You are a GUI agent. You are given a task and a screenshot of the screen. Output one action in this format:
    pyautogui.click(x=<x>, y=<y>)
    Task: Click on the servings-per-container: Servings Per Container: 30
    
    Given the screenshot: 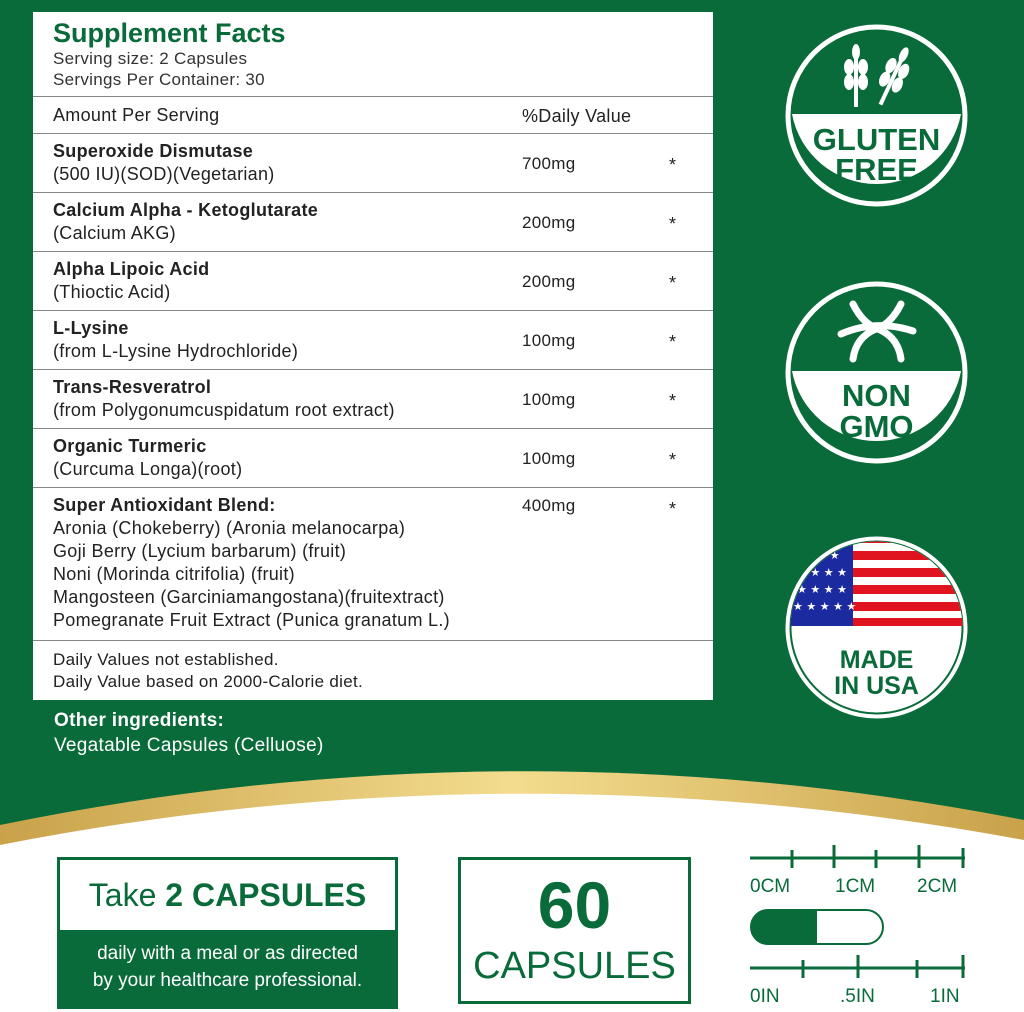 What is the action you would take?
    pyautogui.click(x=159, y=79)
    